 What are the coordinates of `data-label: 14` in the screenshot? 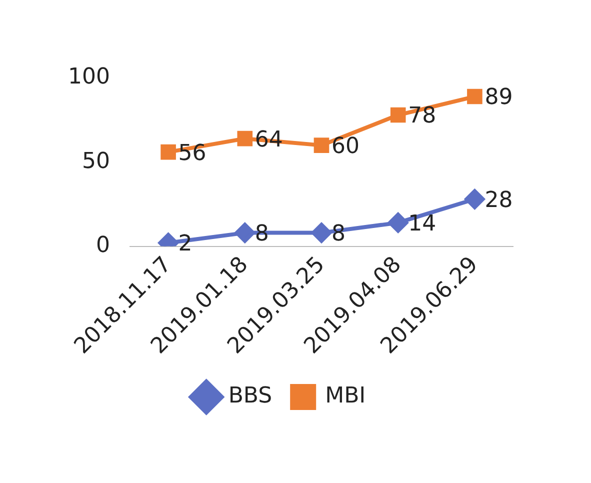 It's located at (422, 223).